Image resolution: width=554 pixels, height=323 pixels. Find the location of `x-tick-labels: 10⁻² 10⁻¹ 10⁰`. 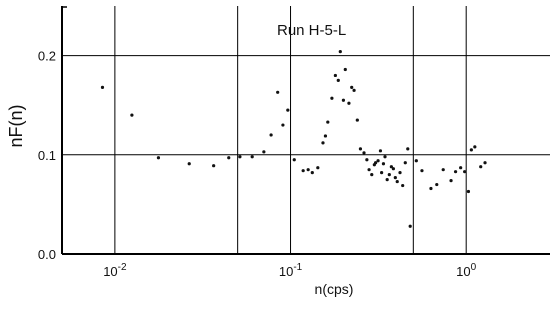

x-tick-labels: 10⁻² 10⁻¹ 10⁰ is located at coordinates (289, 270).